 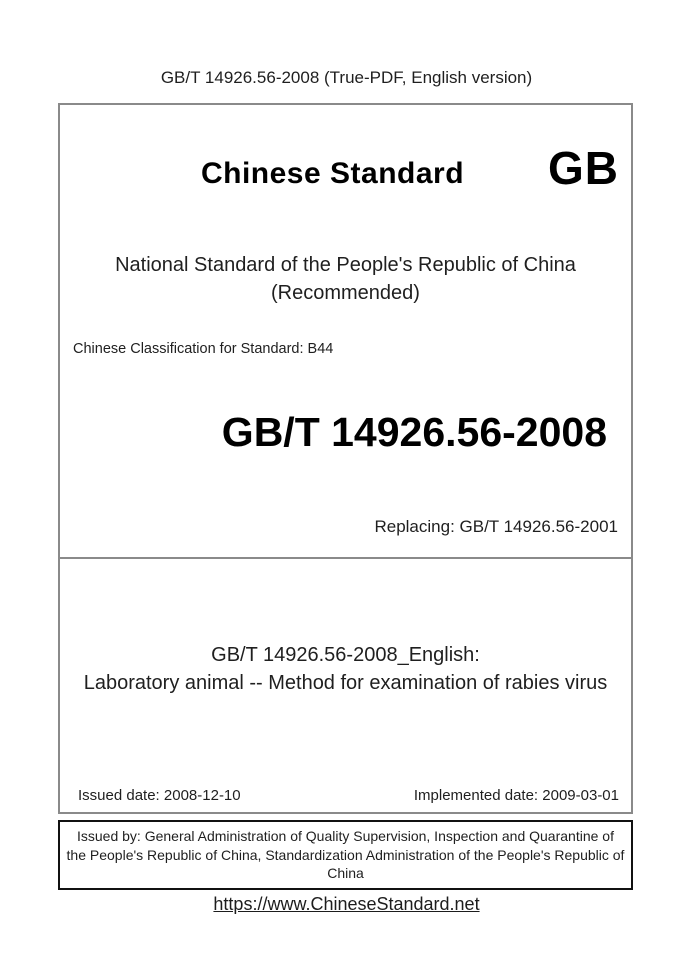 I want to click on footer-link-row: https://www.ChineseStandard.net, so click(x=346, y=904).